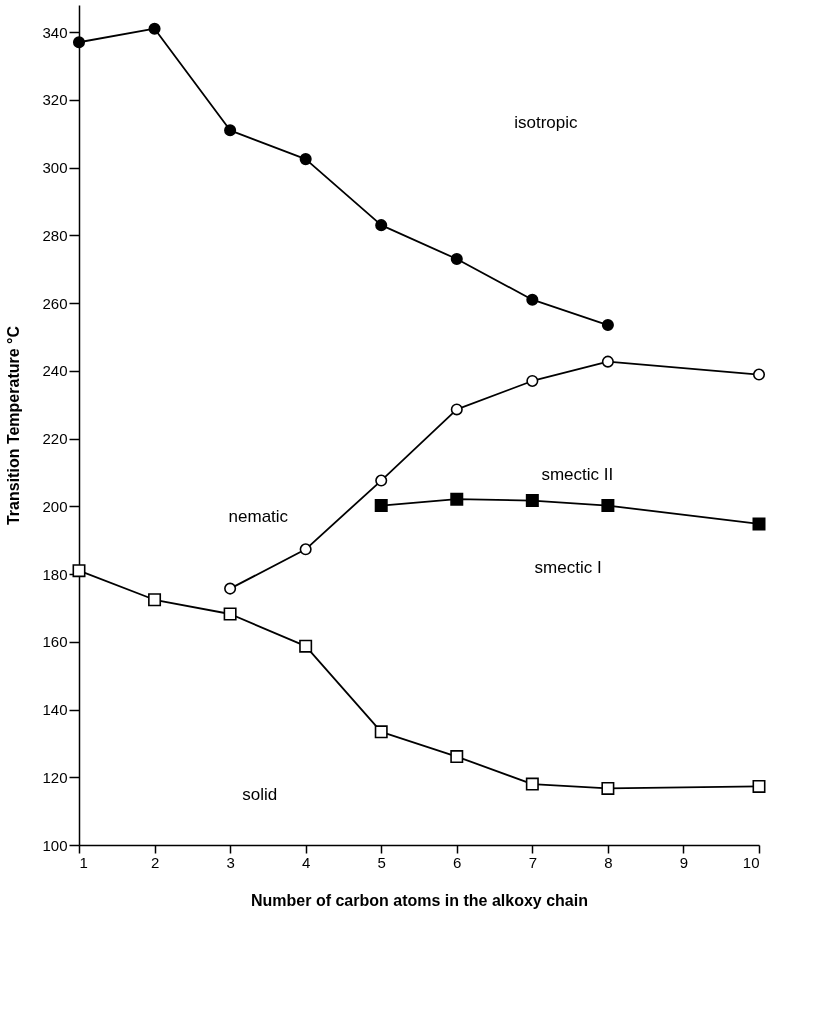 The height and width of the screenshot is (1021, 824). What do you see at coordinates (568, 567) in the screenshot?
I see `annotation: smectic I` at bounding box center [568, 567].